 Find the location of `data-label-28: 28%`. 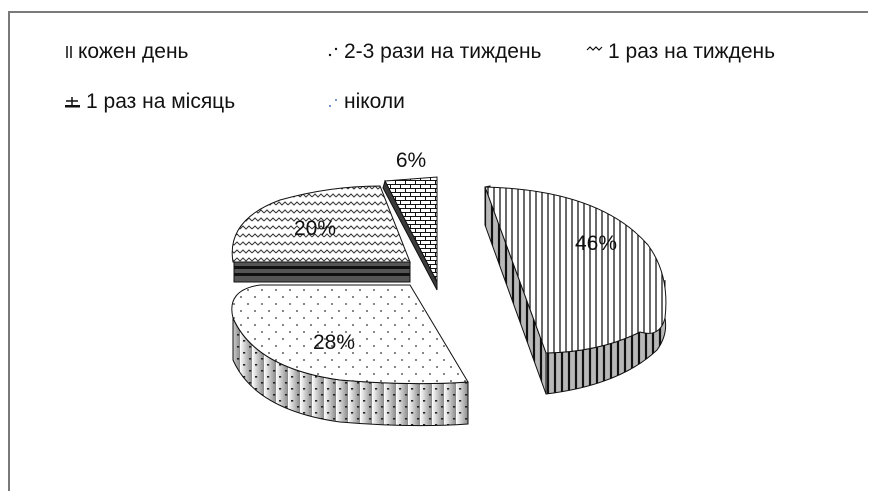

data-label-28: 28% is located at coordinates (334, 342).